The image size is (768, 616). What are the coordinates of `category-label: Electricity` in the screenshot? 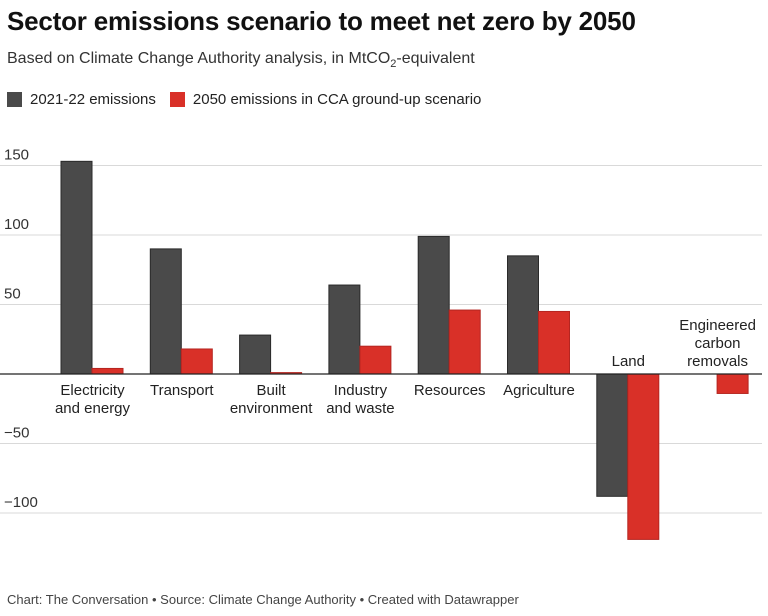 It's located at (92, 390).